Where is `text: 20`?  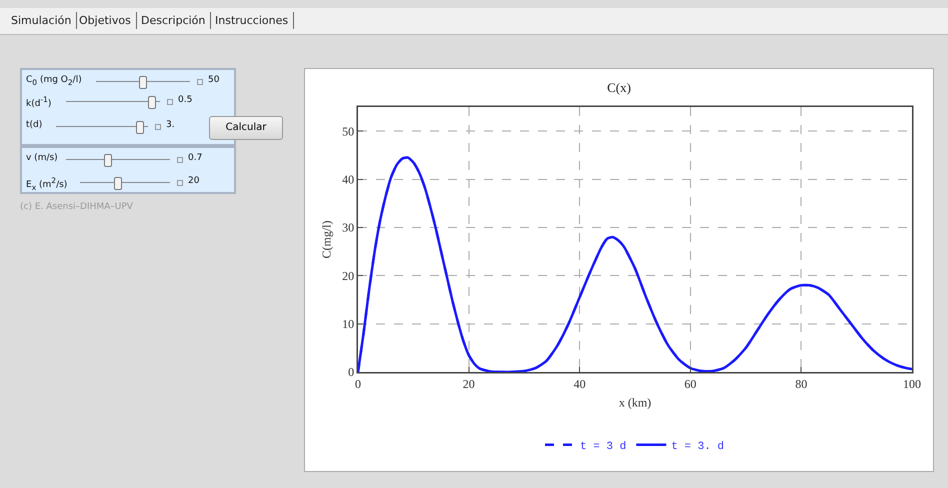 text: 20 is located at coordinates (194, 181).